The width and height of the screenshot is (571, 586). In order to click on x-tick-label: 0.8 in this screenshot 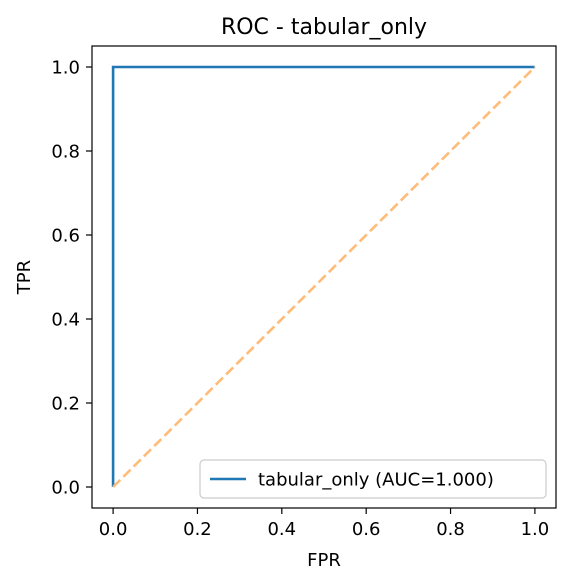, I will do `click(450, 529)`.